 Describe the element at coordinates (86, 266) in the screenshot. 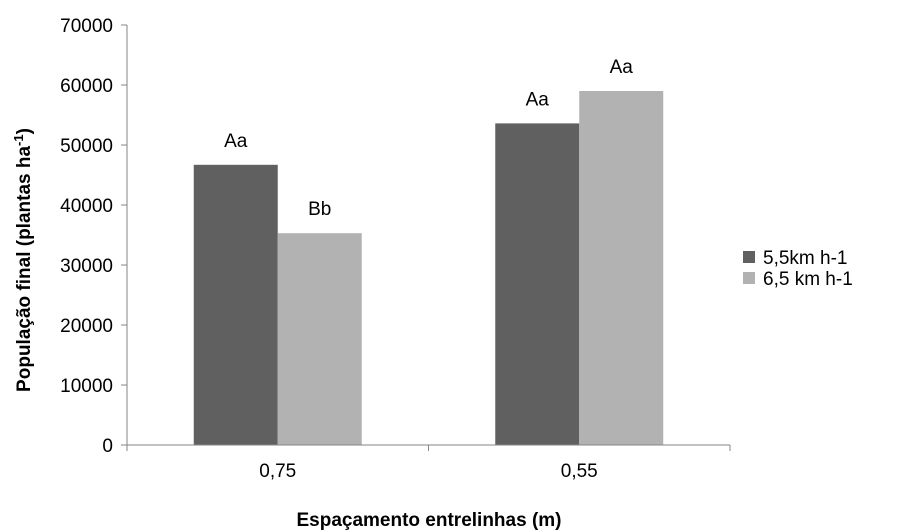

I see `y-tick-label: 30000` at that location.